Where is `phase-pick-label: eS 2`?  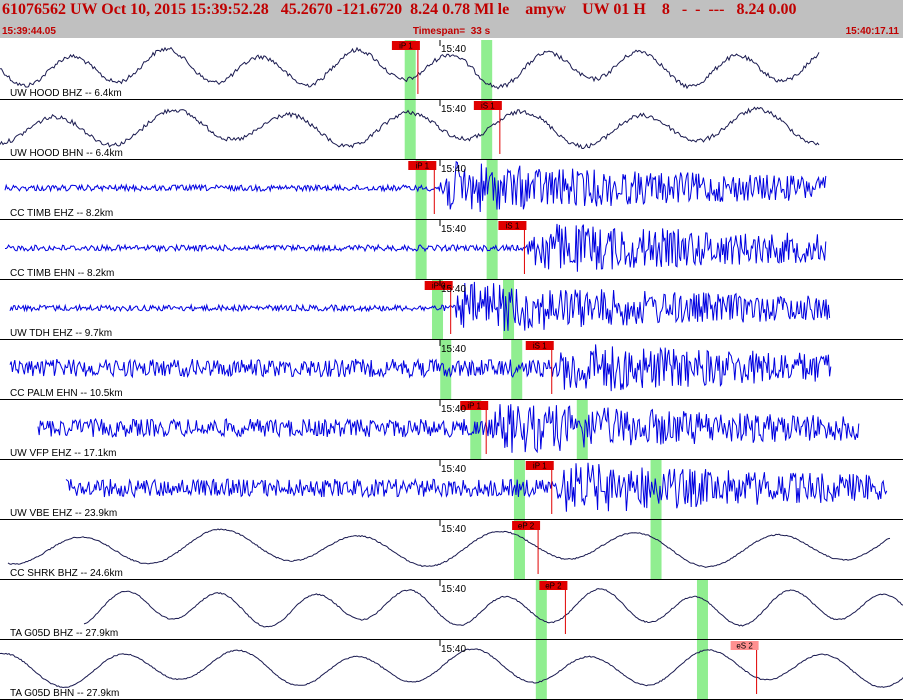
phase-pick-label: eS 2 is located at coordinates (744, 646).